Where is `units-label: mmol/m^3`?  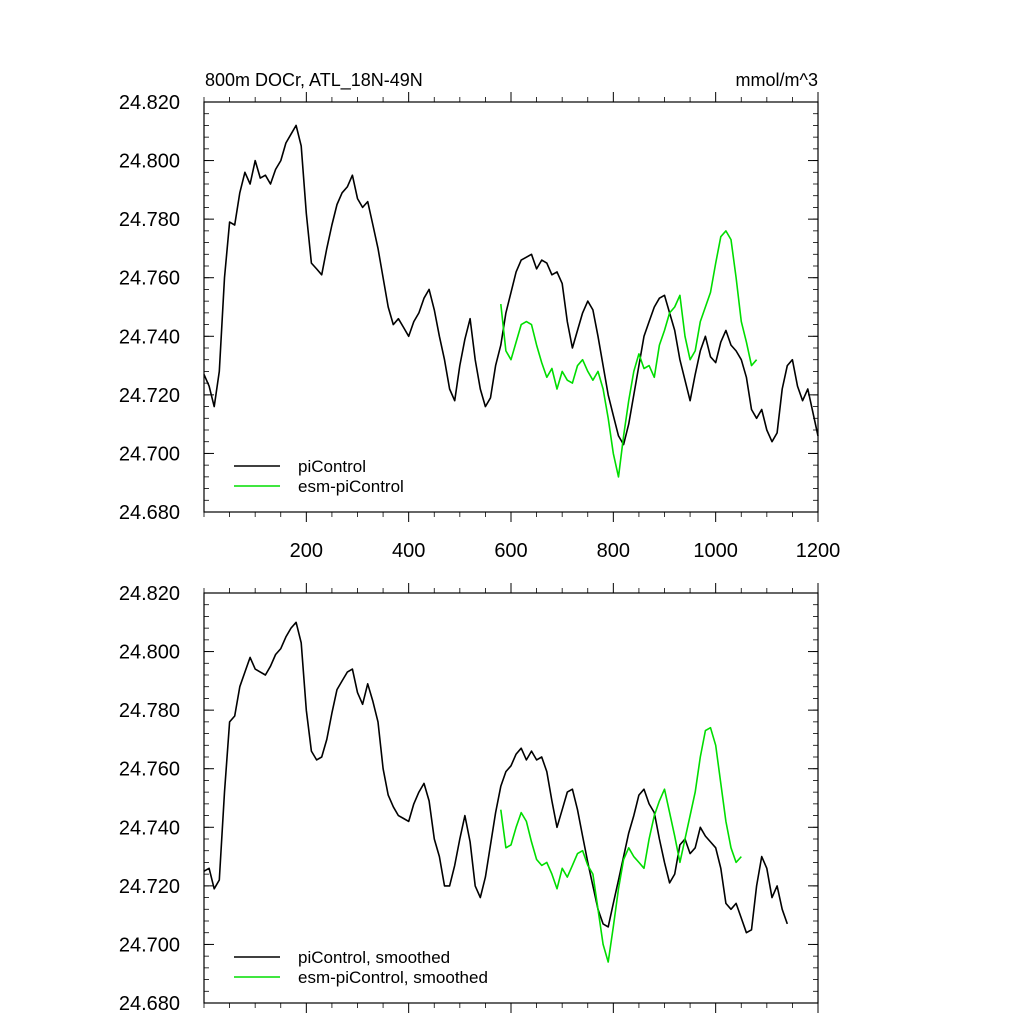
units-label: mmol/m^3 is located at coordinates (777, 80).